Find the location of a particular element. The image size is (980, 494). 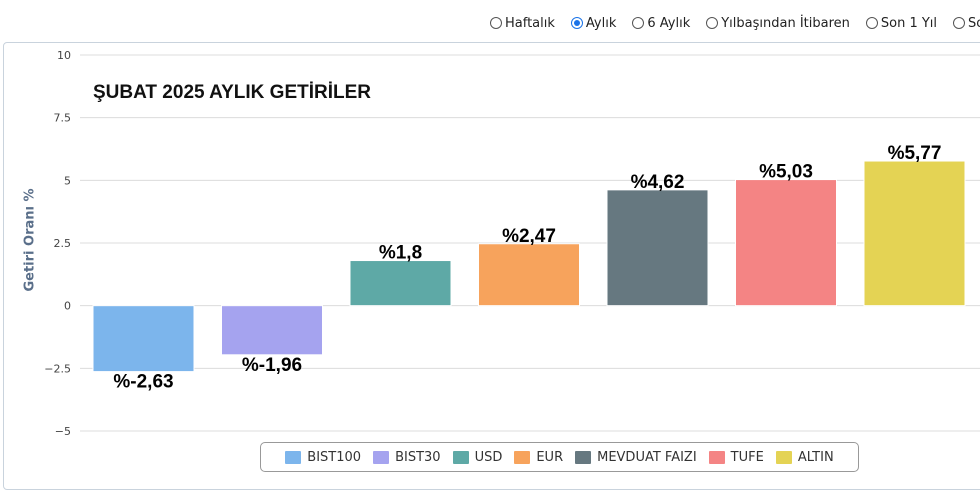

bar-value-label: %5,03 is located at coordinates (786, 172).